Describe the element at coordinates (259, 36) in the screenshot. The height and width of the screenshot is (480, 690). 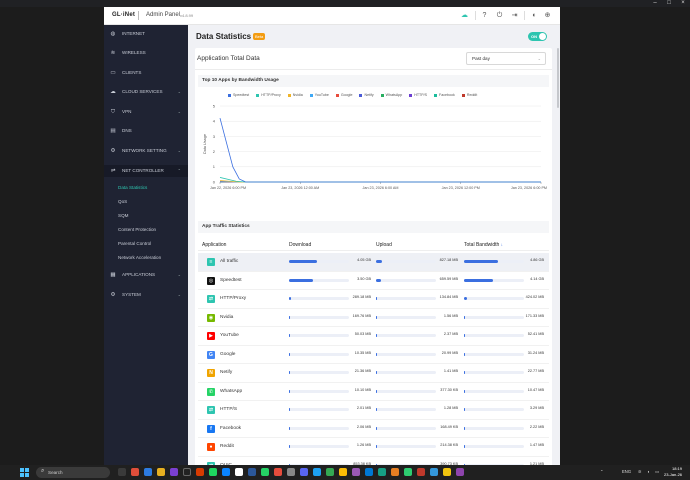
I see `beta-badge: Beta` at that location.